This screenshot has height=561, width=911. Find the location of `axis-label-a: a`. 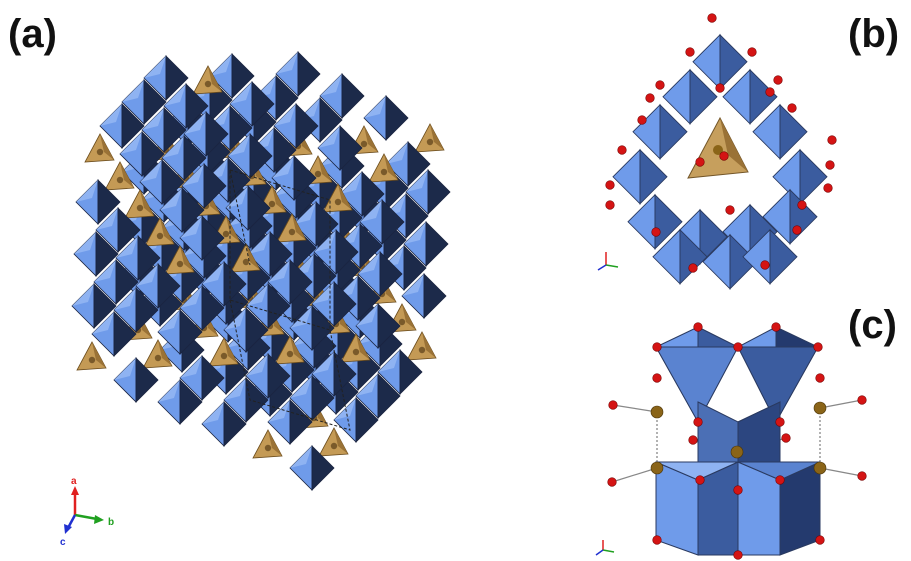

axis-label-a: a is located at coordinates (74, 481).